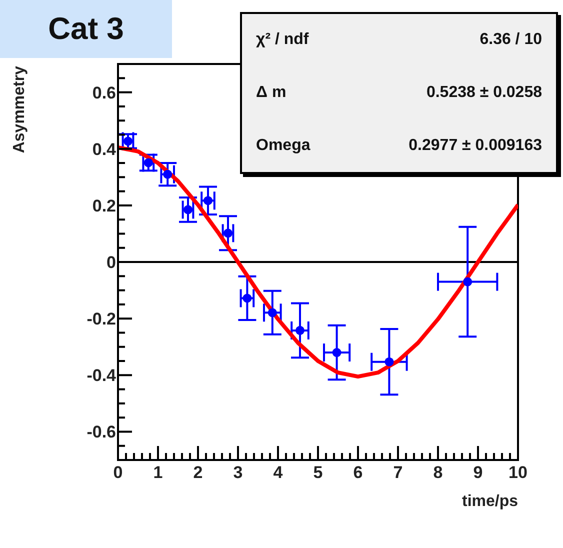 The image size is (563, 548). Describe the element at coordinates (358, 472) in the screenshot. I see `x-tick-label: 6` at that location.